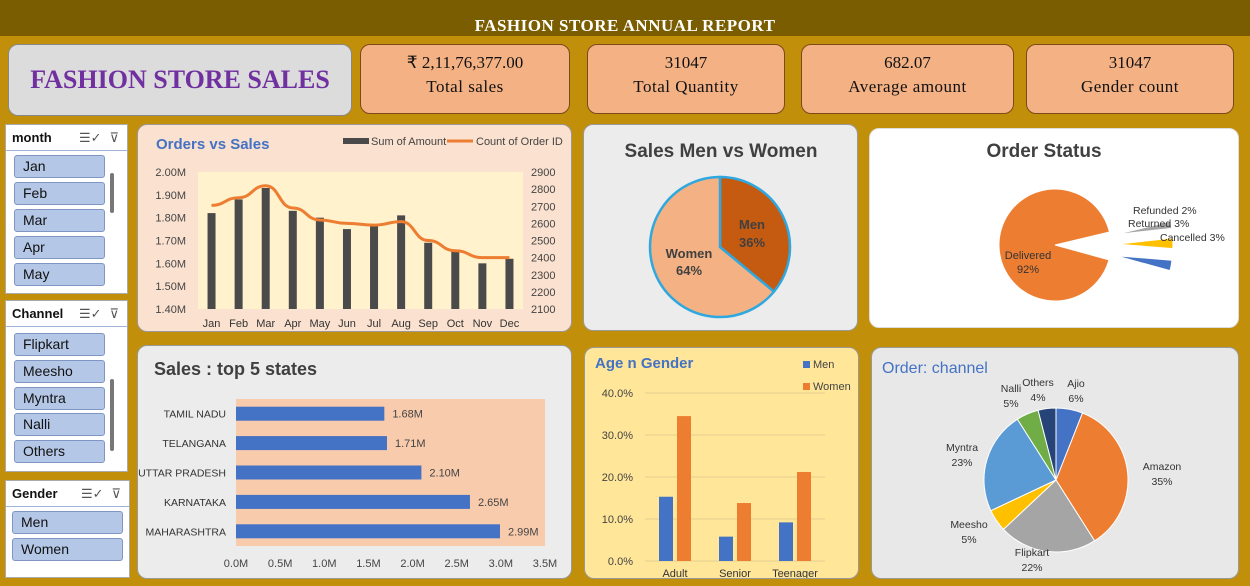 The height and width of the screenshot is (586, 1250). I want to click on x-tick-label: Aug, so click(401, 324).